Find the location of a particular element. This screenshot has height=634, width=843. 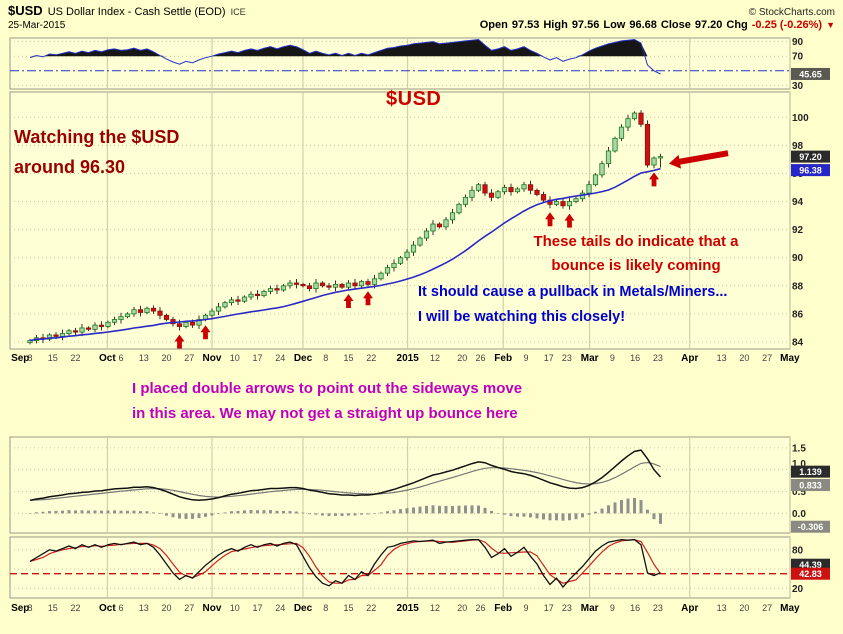

svg-text: 13 is located at coordinates (144, 358).